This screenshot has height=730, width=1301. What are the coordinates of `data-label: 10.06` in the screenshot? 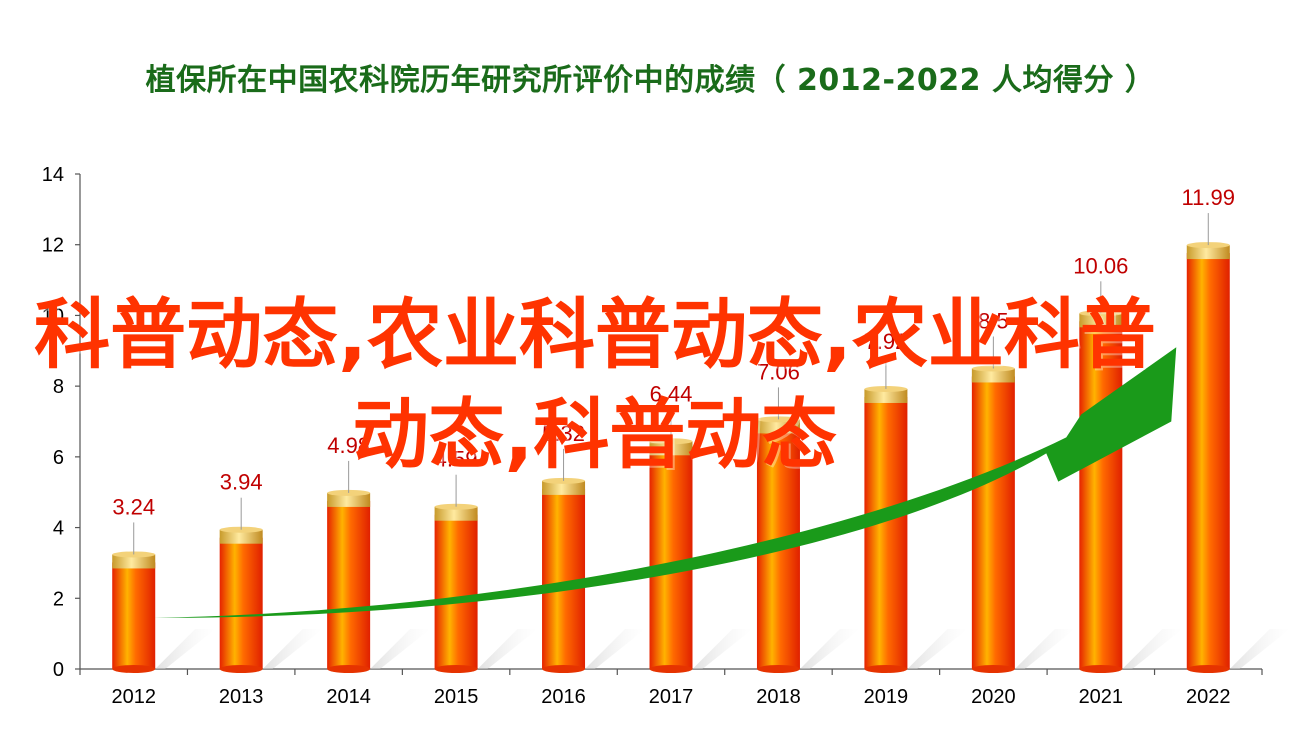 It's located at (1100, 265).